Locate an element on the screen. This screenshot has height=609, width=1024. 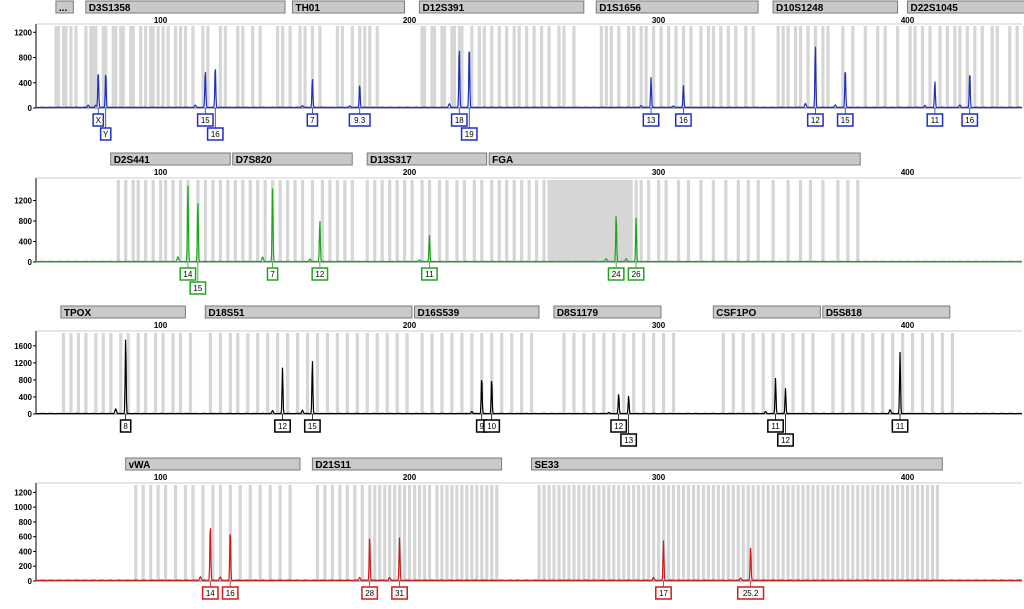
marker-label: D5S818 is located at coordinates (844, 313).